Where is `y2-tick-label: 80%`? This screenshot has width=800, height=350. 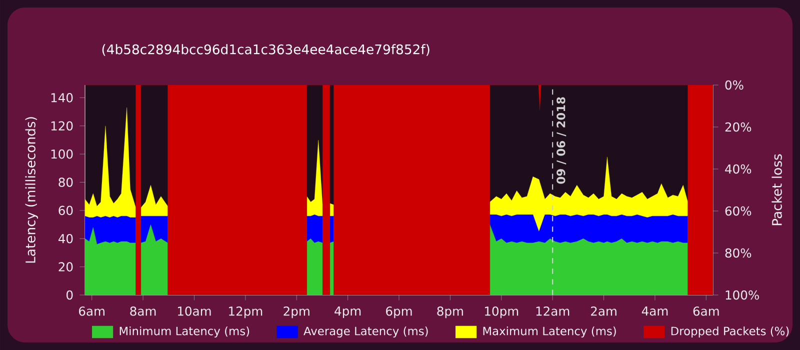 y2-tick-label: 80% is located at coordinates (738, 253).